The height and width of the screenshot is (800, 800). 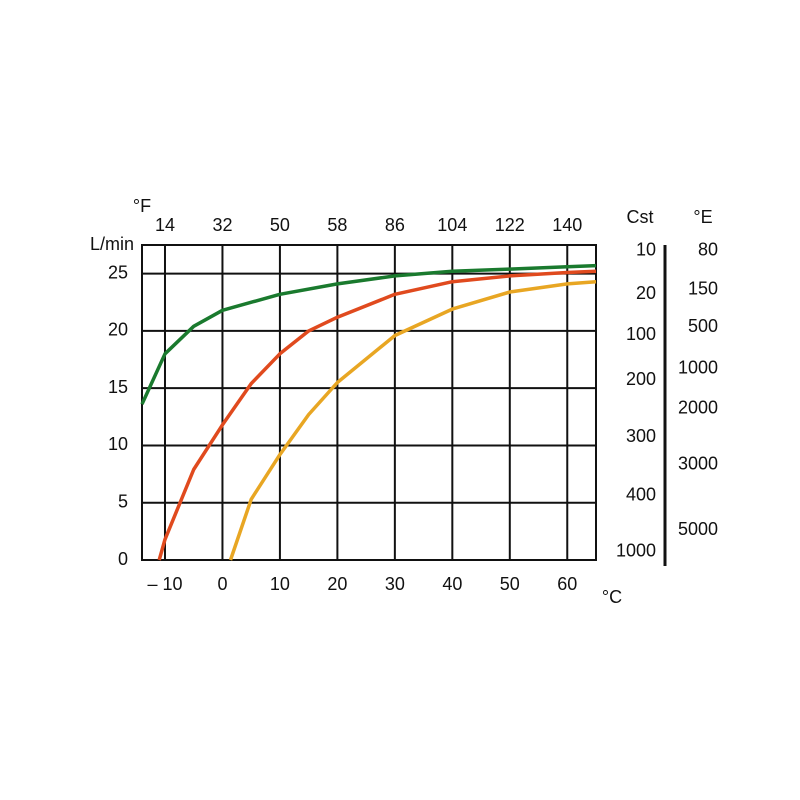 I want to click on y-tick-label: 0, so click(x=123, y=559).